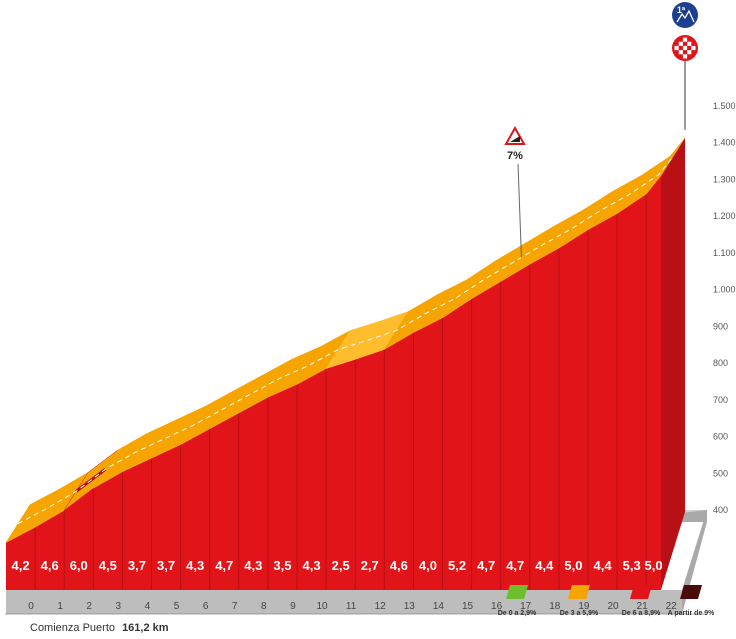  What do you see at coordinates (643, 606) in the screenshot?
I see `x-tick-label: 21` at bounding box center [643, 606].